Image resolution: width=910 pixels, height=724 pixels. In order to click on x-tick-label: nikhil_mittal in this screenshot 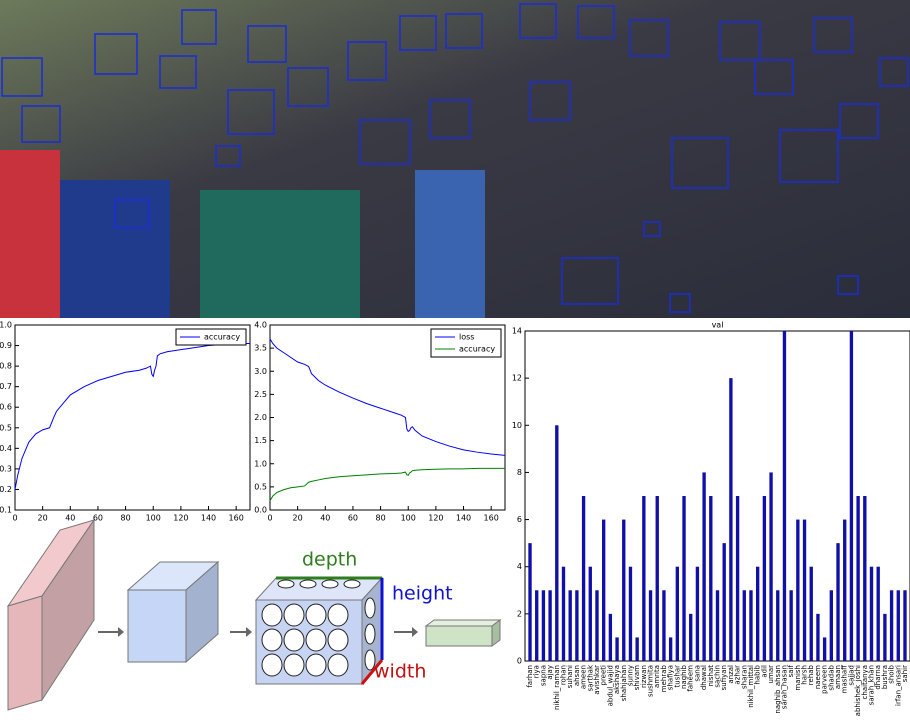, I will do `click(751, 686)`.